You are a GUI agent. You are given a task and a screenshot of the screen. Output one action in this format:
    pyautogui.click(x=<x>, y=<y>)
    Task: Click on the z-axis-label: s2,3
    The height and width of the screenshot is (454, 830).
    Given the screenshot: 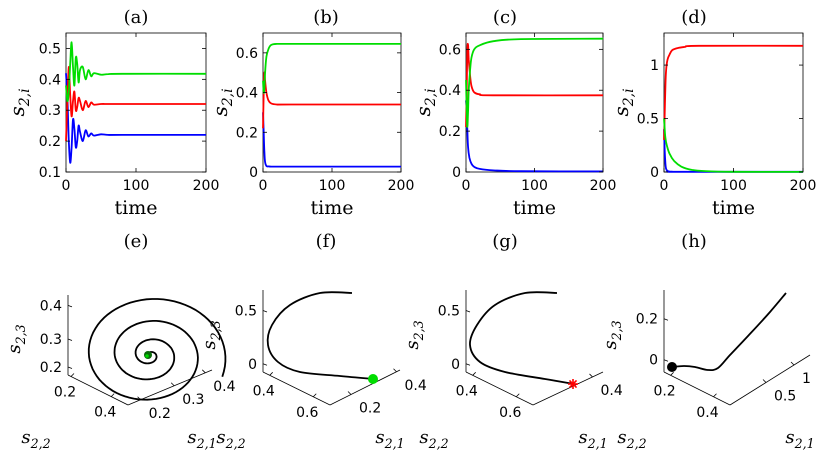 What is the action you would take?
    pyautogui.click(x=612, y=334)
    